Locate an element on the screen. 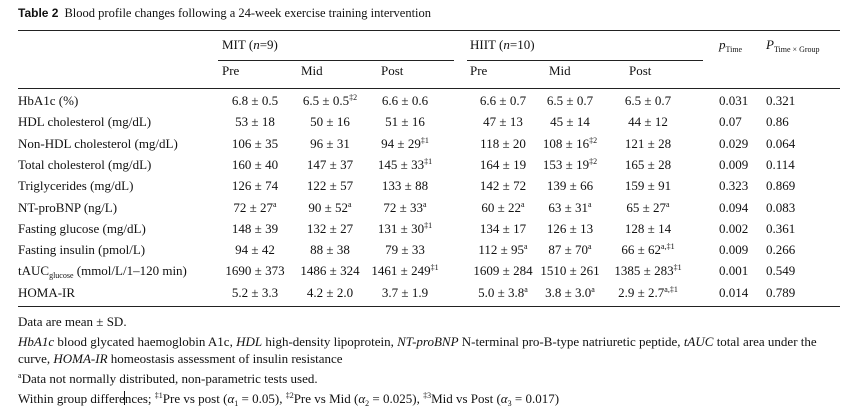 This screenshot has width=847, height=413. p-time-group-cell: 0.361 is located at coordinates (781, 228).